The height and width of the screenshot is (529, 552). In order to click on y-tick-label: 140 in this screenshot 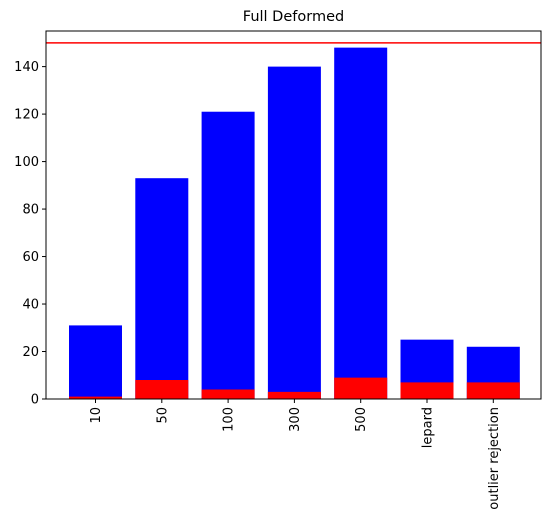, I will do `click(26, 67)`.